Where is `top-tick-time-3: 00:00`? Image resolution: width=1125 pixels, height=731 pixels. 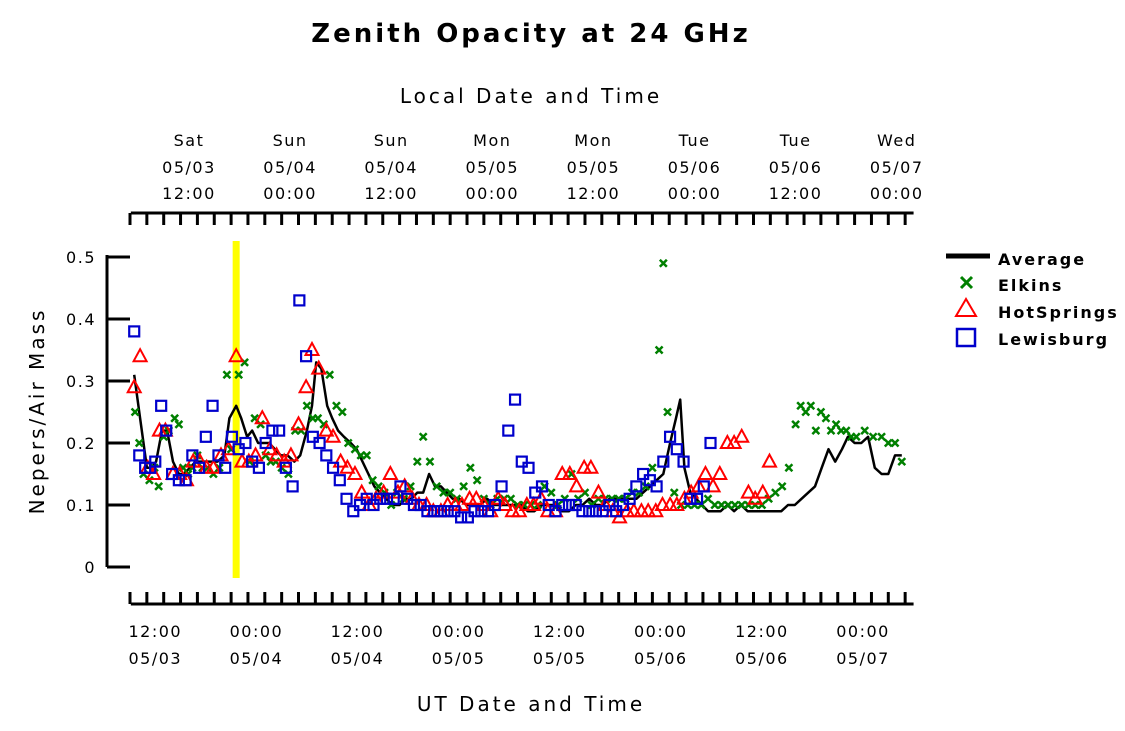
top-tick-time-3: 00:00 is located at coordinates (492, 193).